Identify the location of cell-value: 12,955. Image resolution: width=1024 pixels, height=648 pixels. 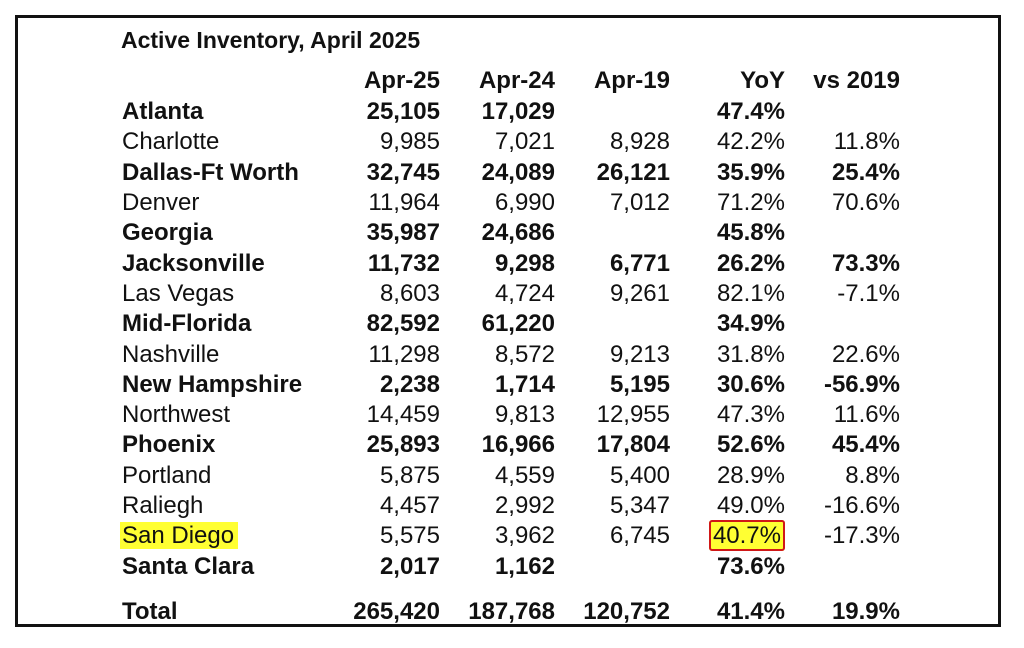
(633, 415).